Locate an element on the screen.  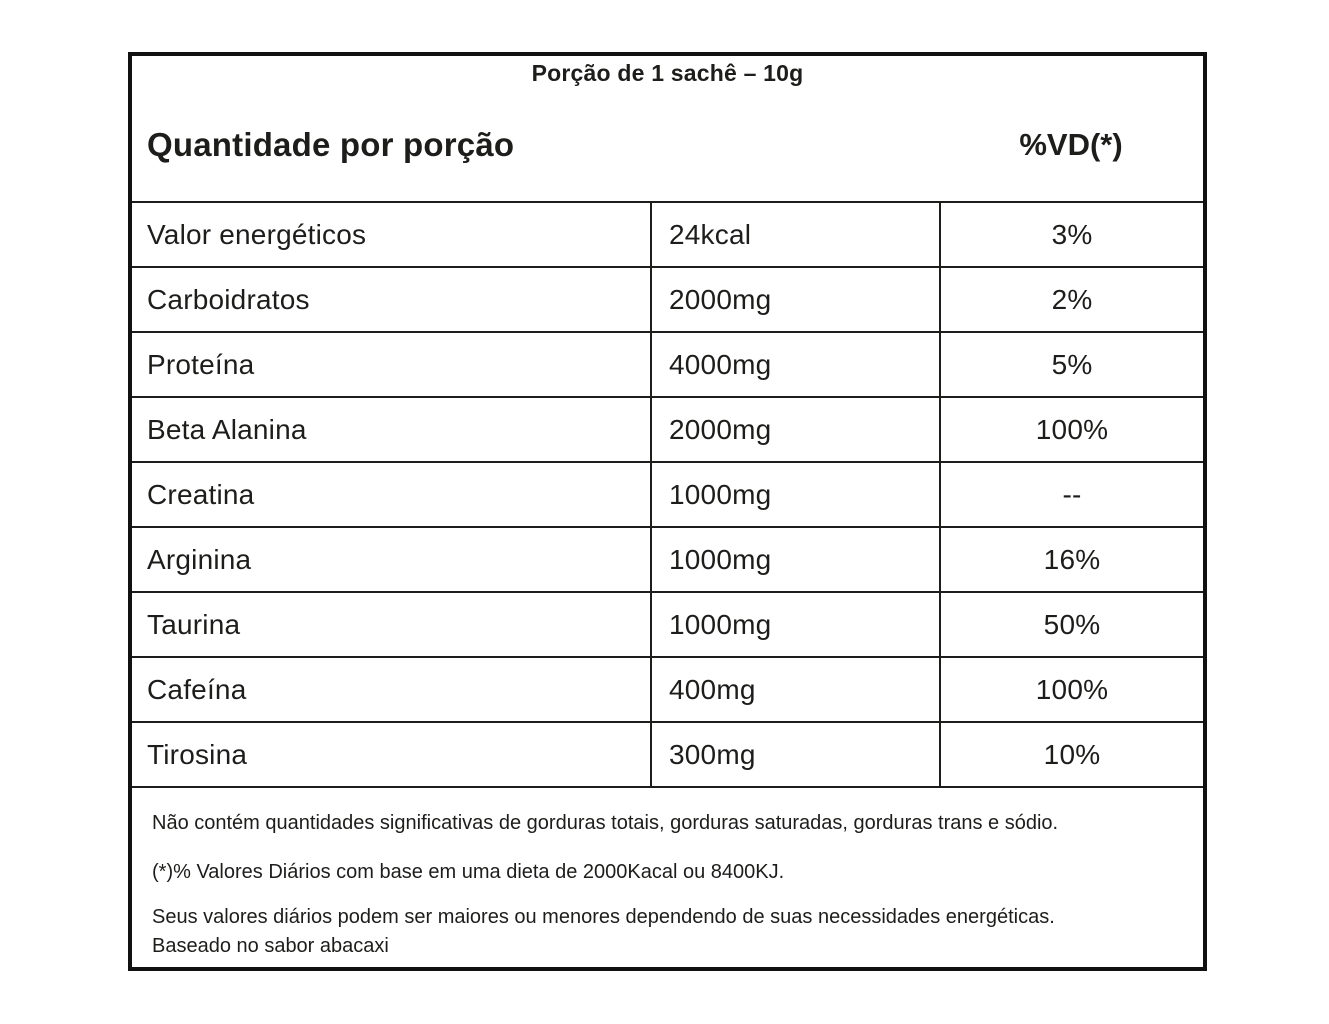
nutrient-dv: 16% is located at coordinates (1071, 559).